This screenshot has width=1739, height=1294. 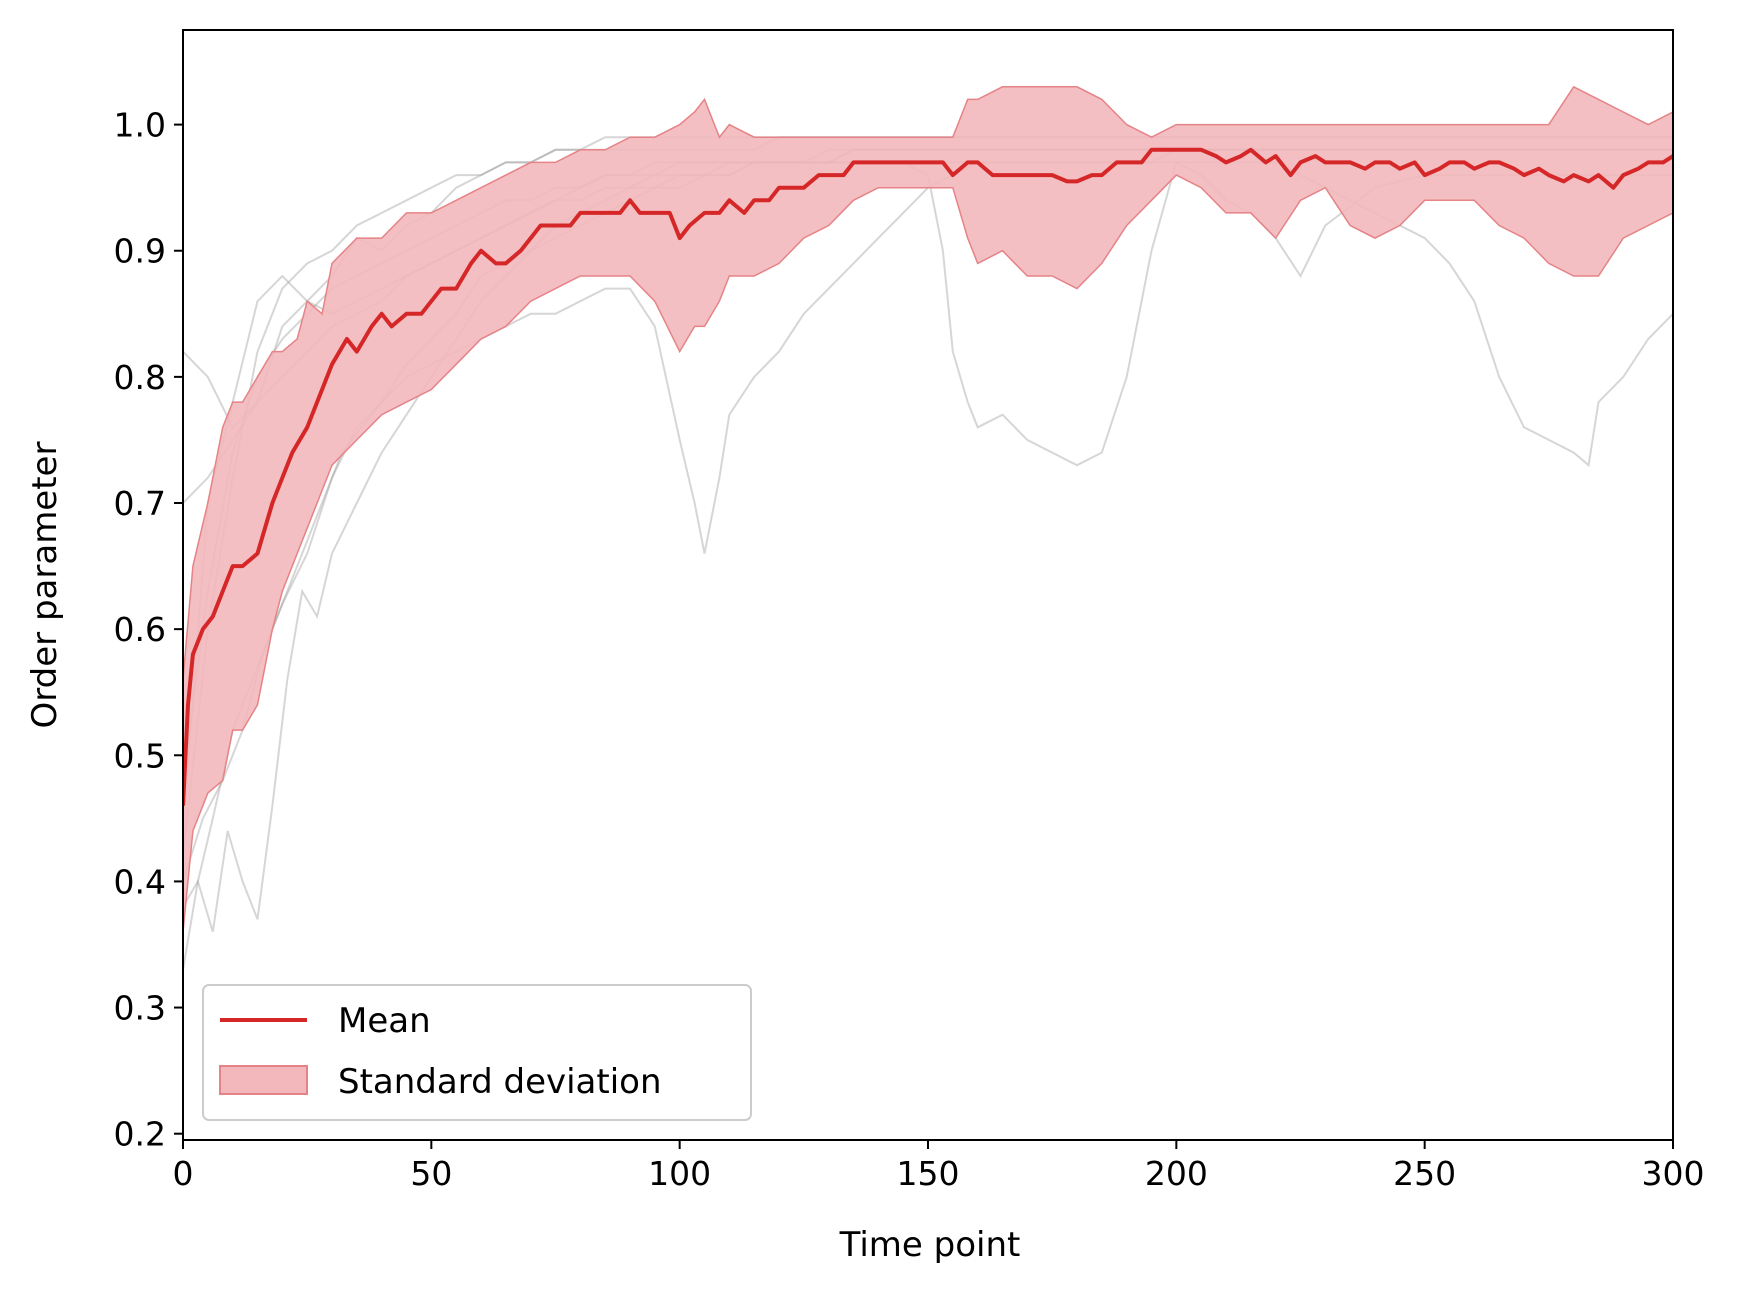 What do you see at coordinates (140, 125) in the screenshot?
I see `y-tick-label: 1.0` at bounding box center [140, 125].